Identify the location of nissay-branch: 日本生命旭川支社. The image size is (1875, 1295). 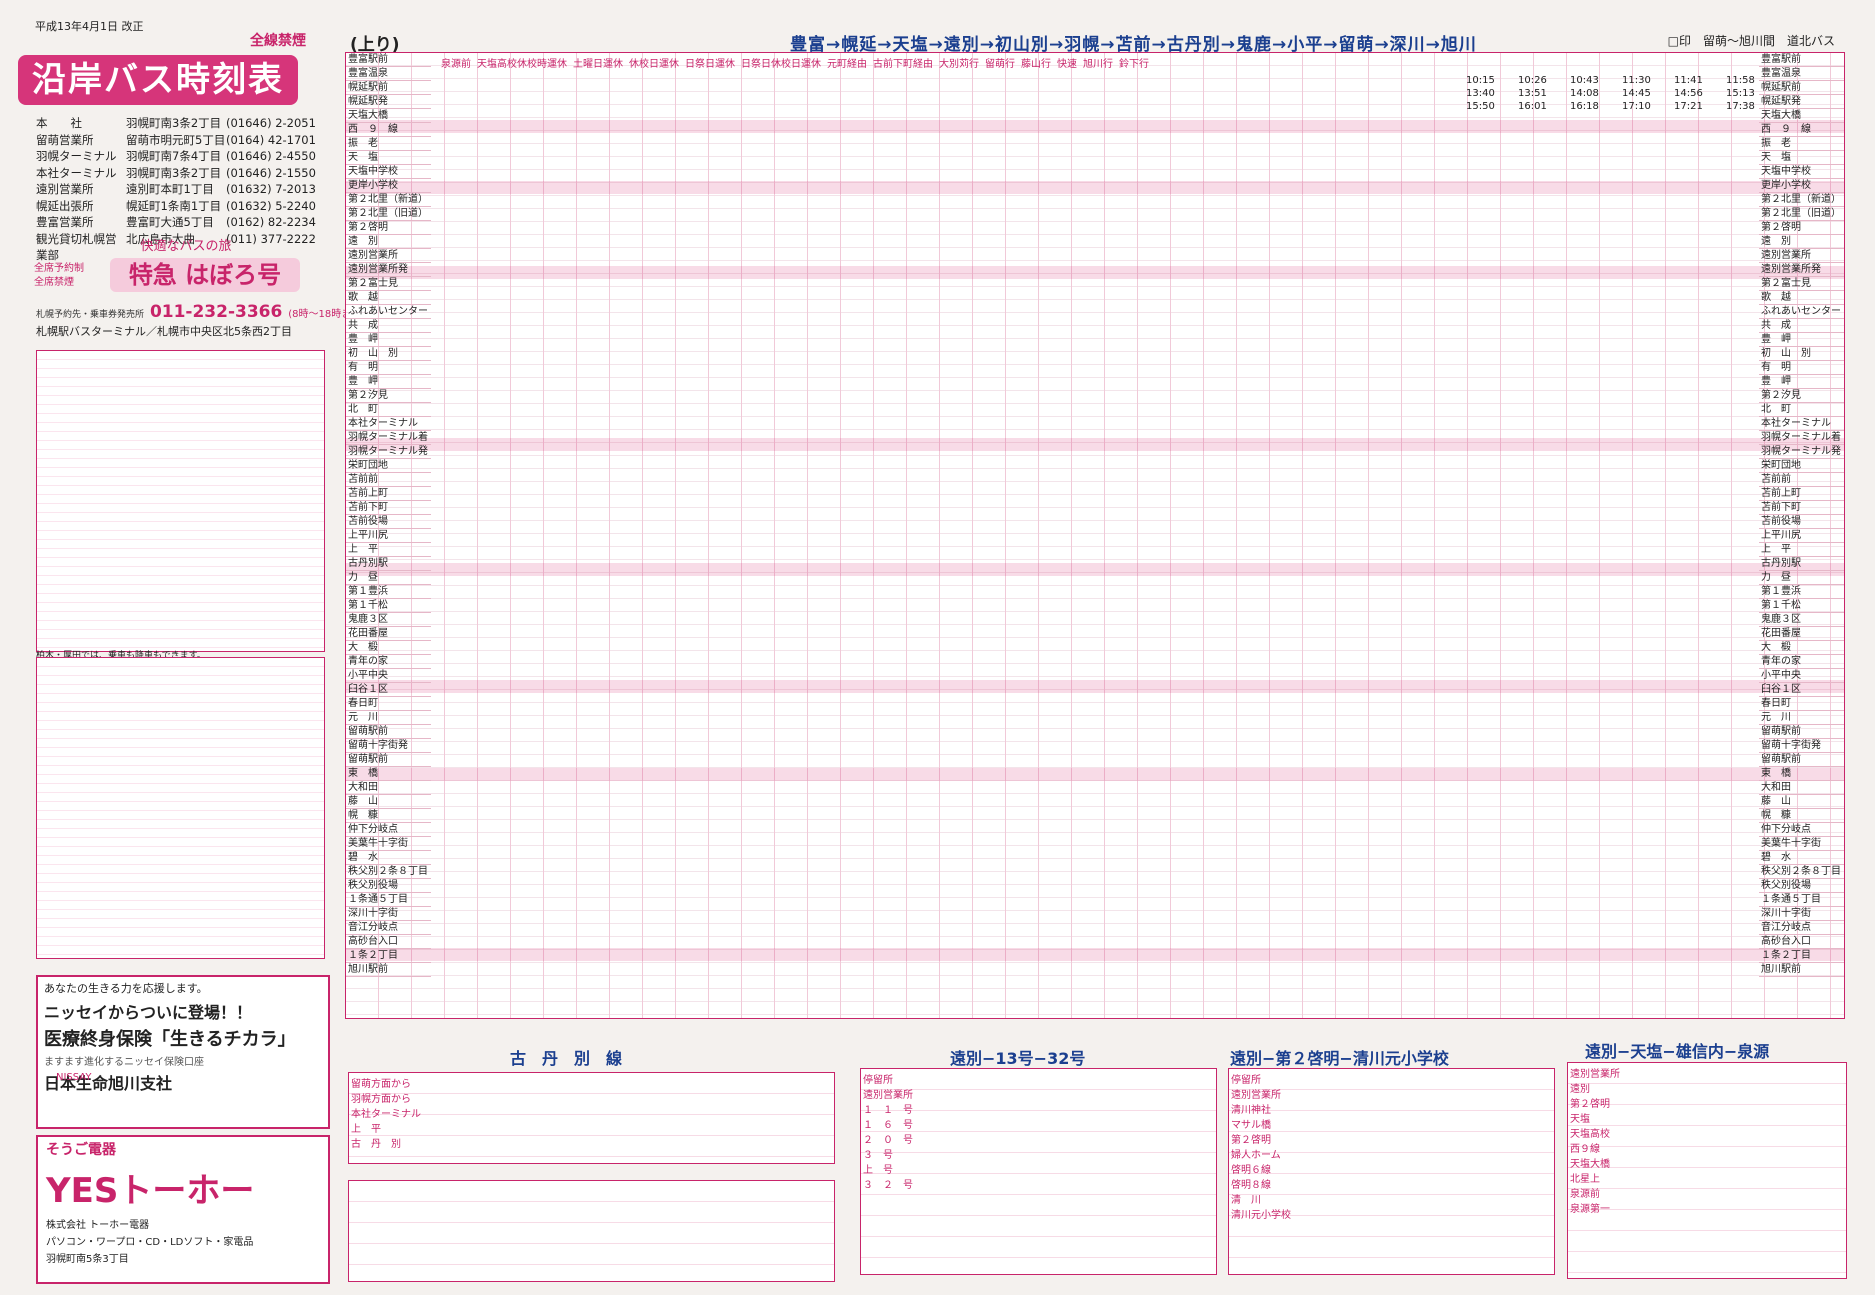
(108, 1083).